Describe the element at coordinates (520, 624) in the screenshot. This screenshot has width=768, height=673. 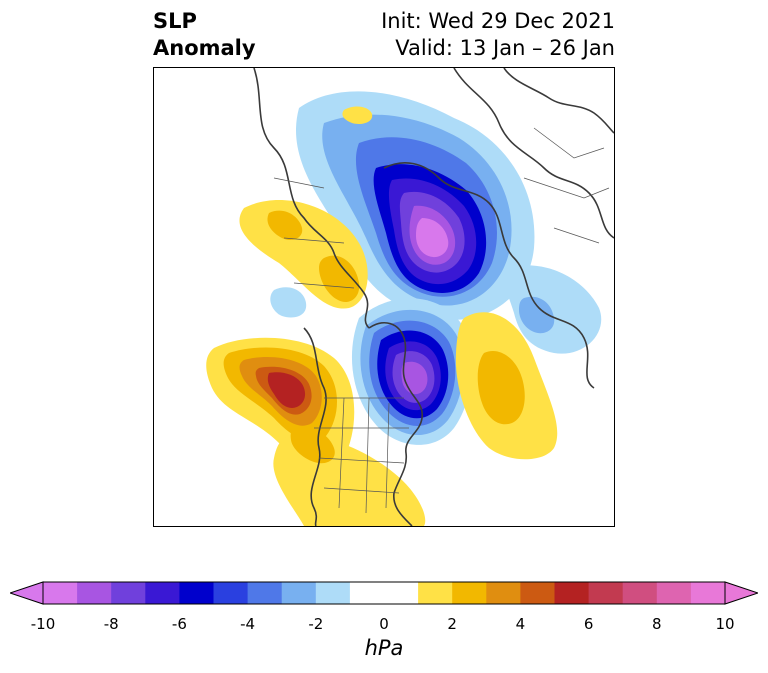
I see `colorbar-tick-label: 4` at that location.